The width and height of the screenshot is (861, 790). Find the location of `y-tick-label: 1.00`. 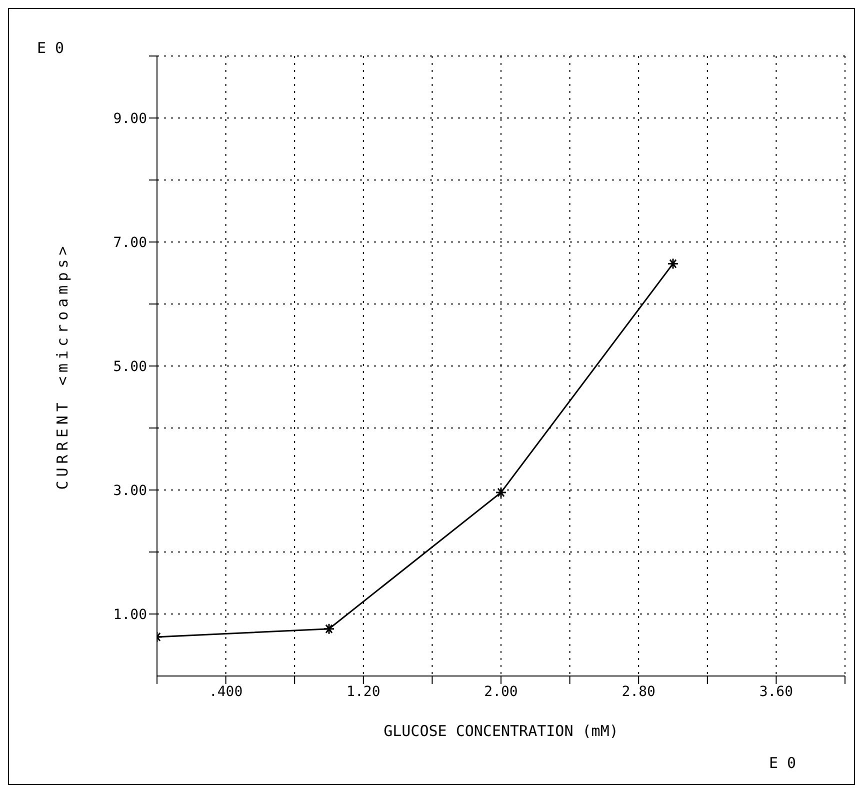

y-tick-label: 1.00 is located at coordinates (130, 614).